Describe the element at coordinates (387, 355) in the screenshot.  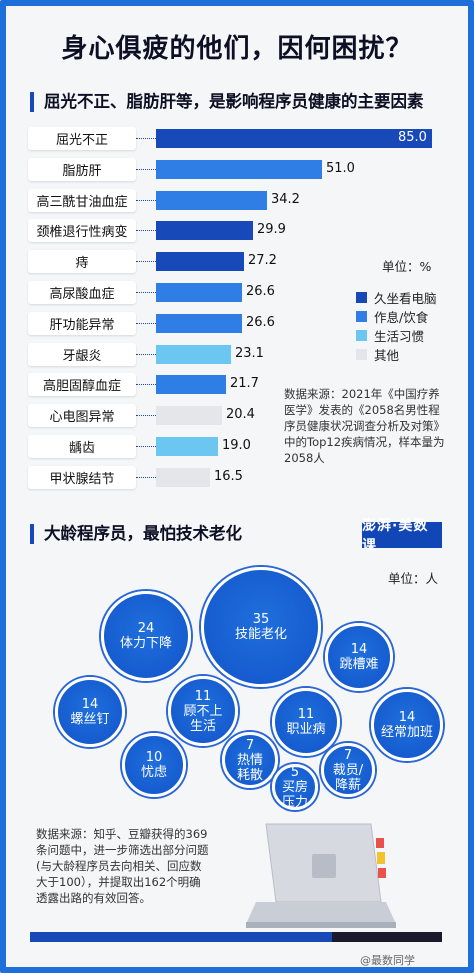
I see `legend-label: 其他` at that location.